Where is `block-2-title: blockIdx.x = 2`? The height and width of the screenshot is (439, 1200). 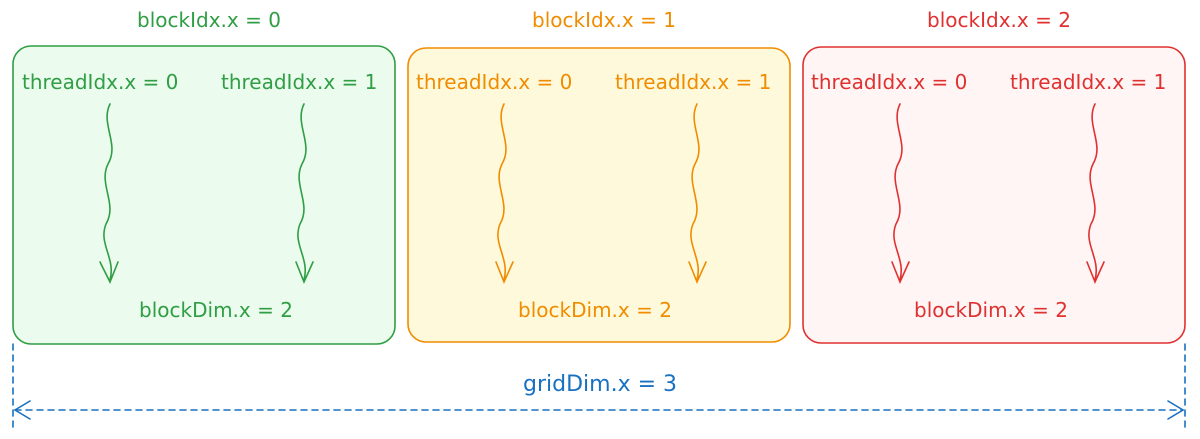
block-2-title: blockIdx.x = 2 is located at coordinates (999, 20).